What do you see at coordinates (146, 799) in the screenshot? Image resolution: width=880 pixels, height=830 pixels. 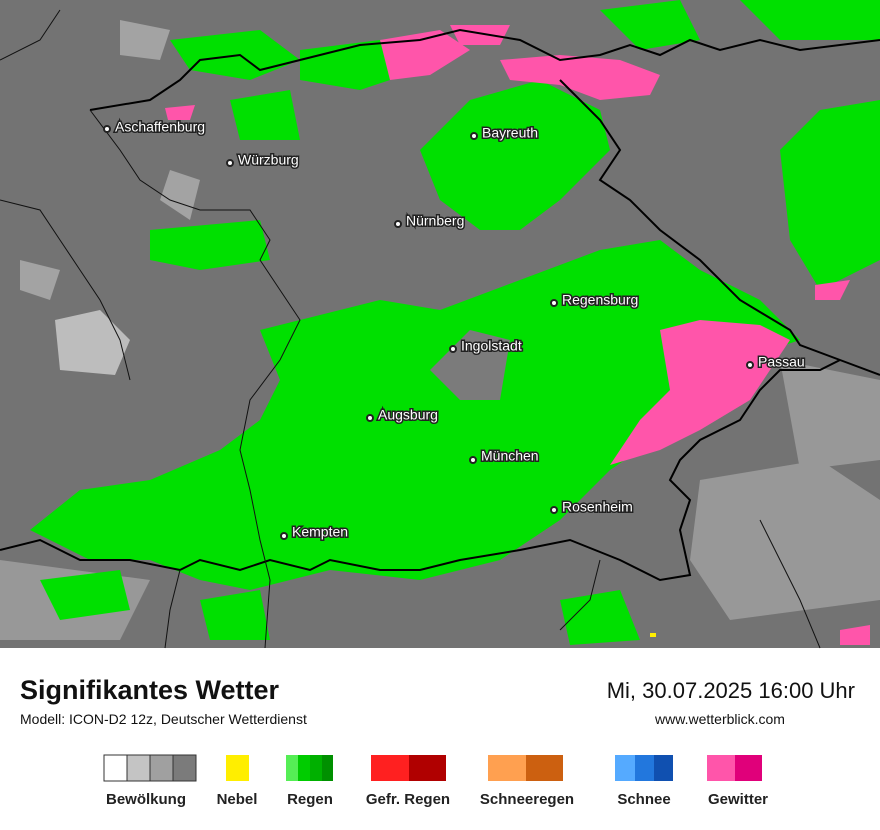 I see `legend-label: Bewölkung` at bounding box center [146, 799].